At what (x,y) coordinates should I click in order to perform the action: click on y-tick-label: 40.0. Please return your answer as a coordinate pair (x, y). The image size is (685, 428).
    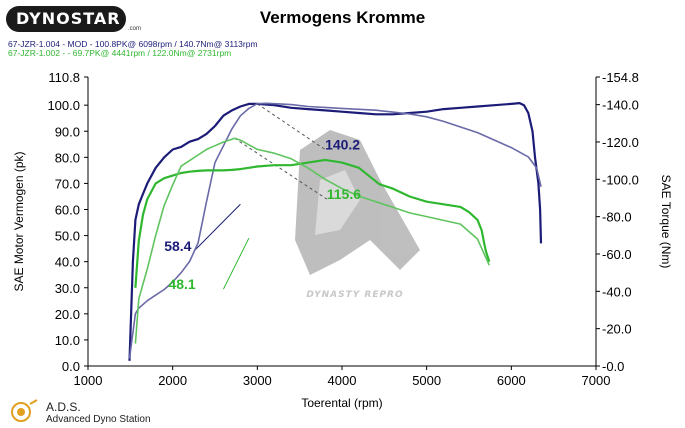
    Looking at the image, I should click on (67, 262).